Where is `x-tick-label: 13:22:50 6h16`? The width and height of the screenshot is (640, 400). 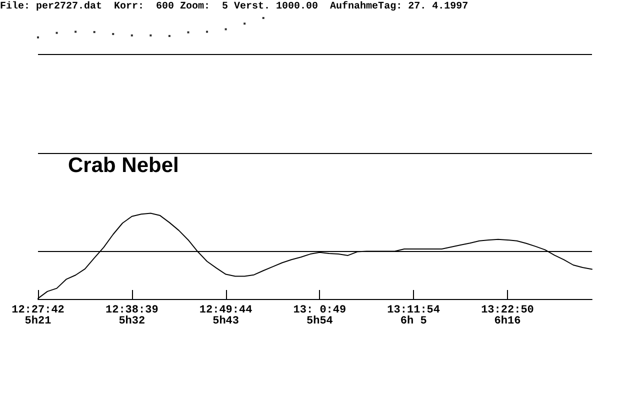
x-tick-label: 13:22:50 6h16 is located at coordinates (507, 316).